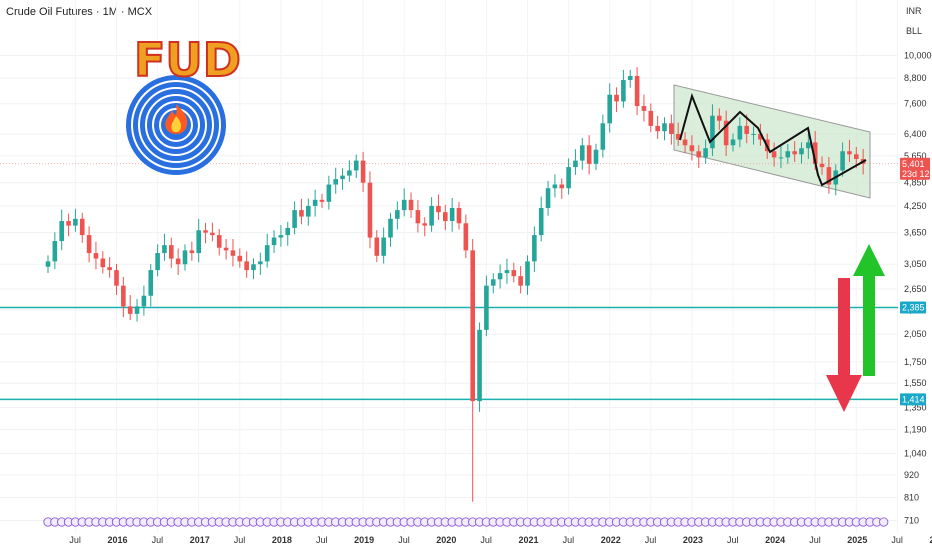 The image size is (932, 550). I want to click on level-tag: 2,385, so click(913, 307).